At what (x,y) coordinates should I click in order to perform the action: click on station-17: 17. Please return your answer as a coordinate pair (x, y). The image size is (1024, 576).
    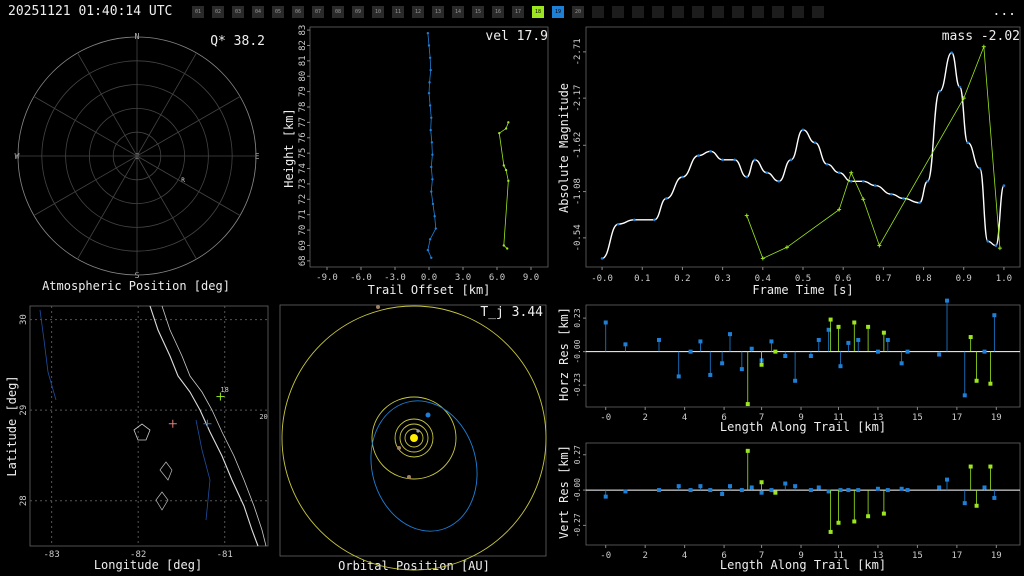
    Looking at the image, I should click on (518, 12).